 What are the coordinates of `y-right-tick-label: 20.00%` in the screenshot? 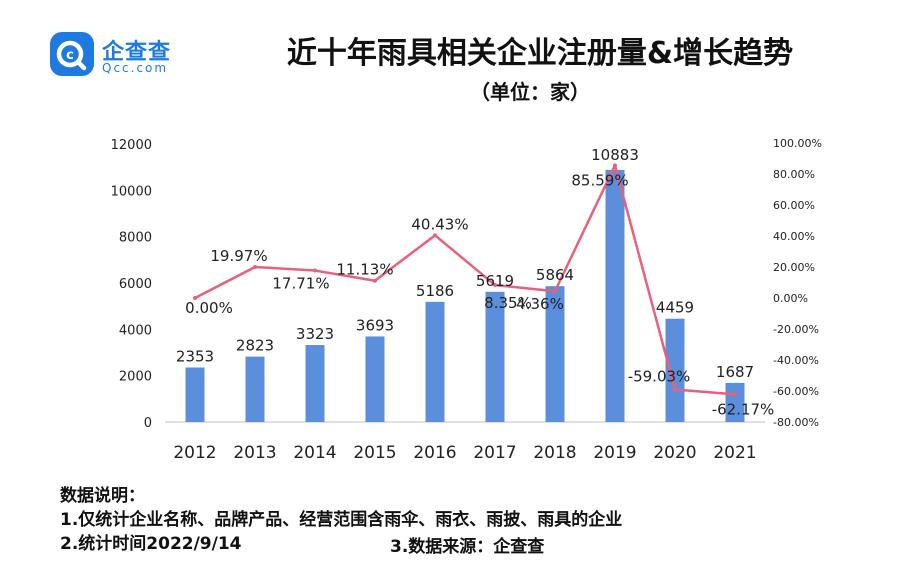 It's located at (794, 267).